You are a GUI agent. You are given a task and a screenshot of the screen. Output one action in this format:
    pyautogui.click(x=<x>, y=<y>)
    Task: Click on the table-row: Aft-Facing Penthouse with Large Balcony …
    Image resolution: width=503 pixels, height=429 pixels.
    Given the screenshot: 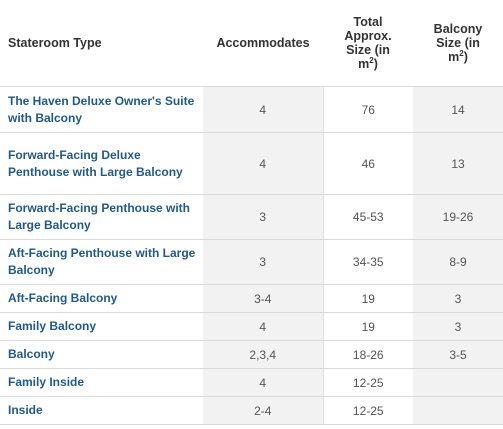 What is the action you would take?
    pyautogui.click(x=251, y=262)
    